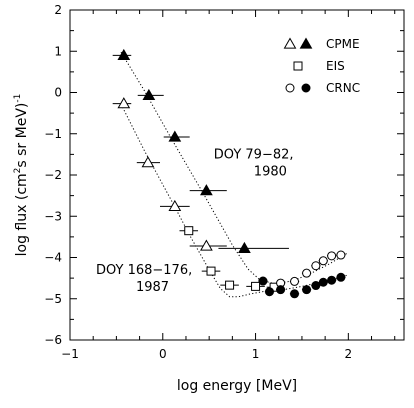 The height and width of the screenshot is (408, 414). What do you see at coordinates (254, 164) in the screenshot?
I see `annotation: DOY 79−82, 1980` at bounding box center [254, 164].